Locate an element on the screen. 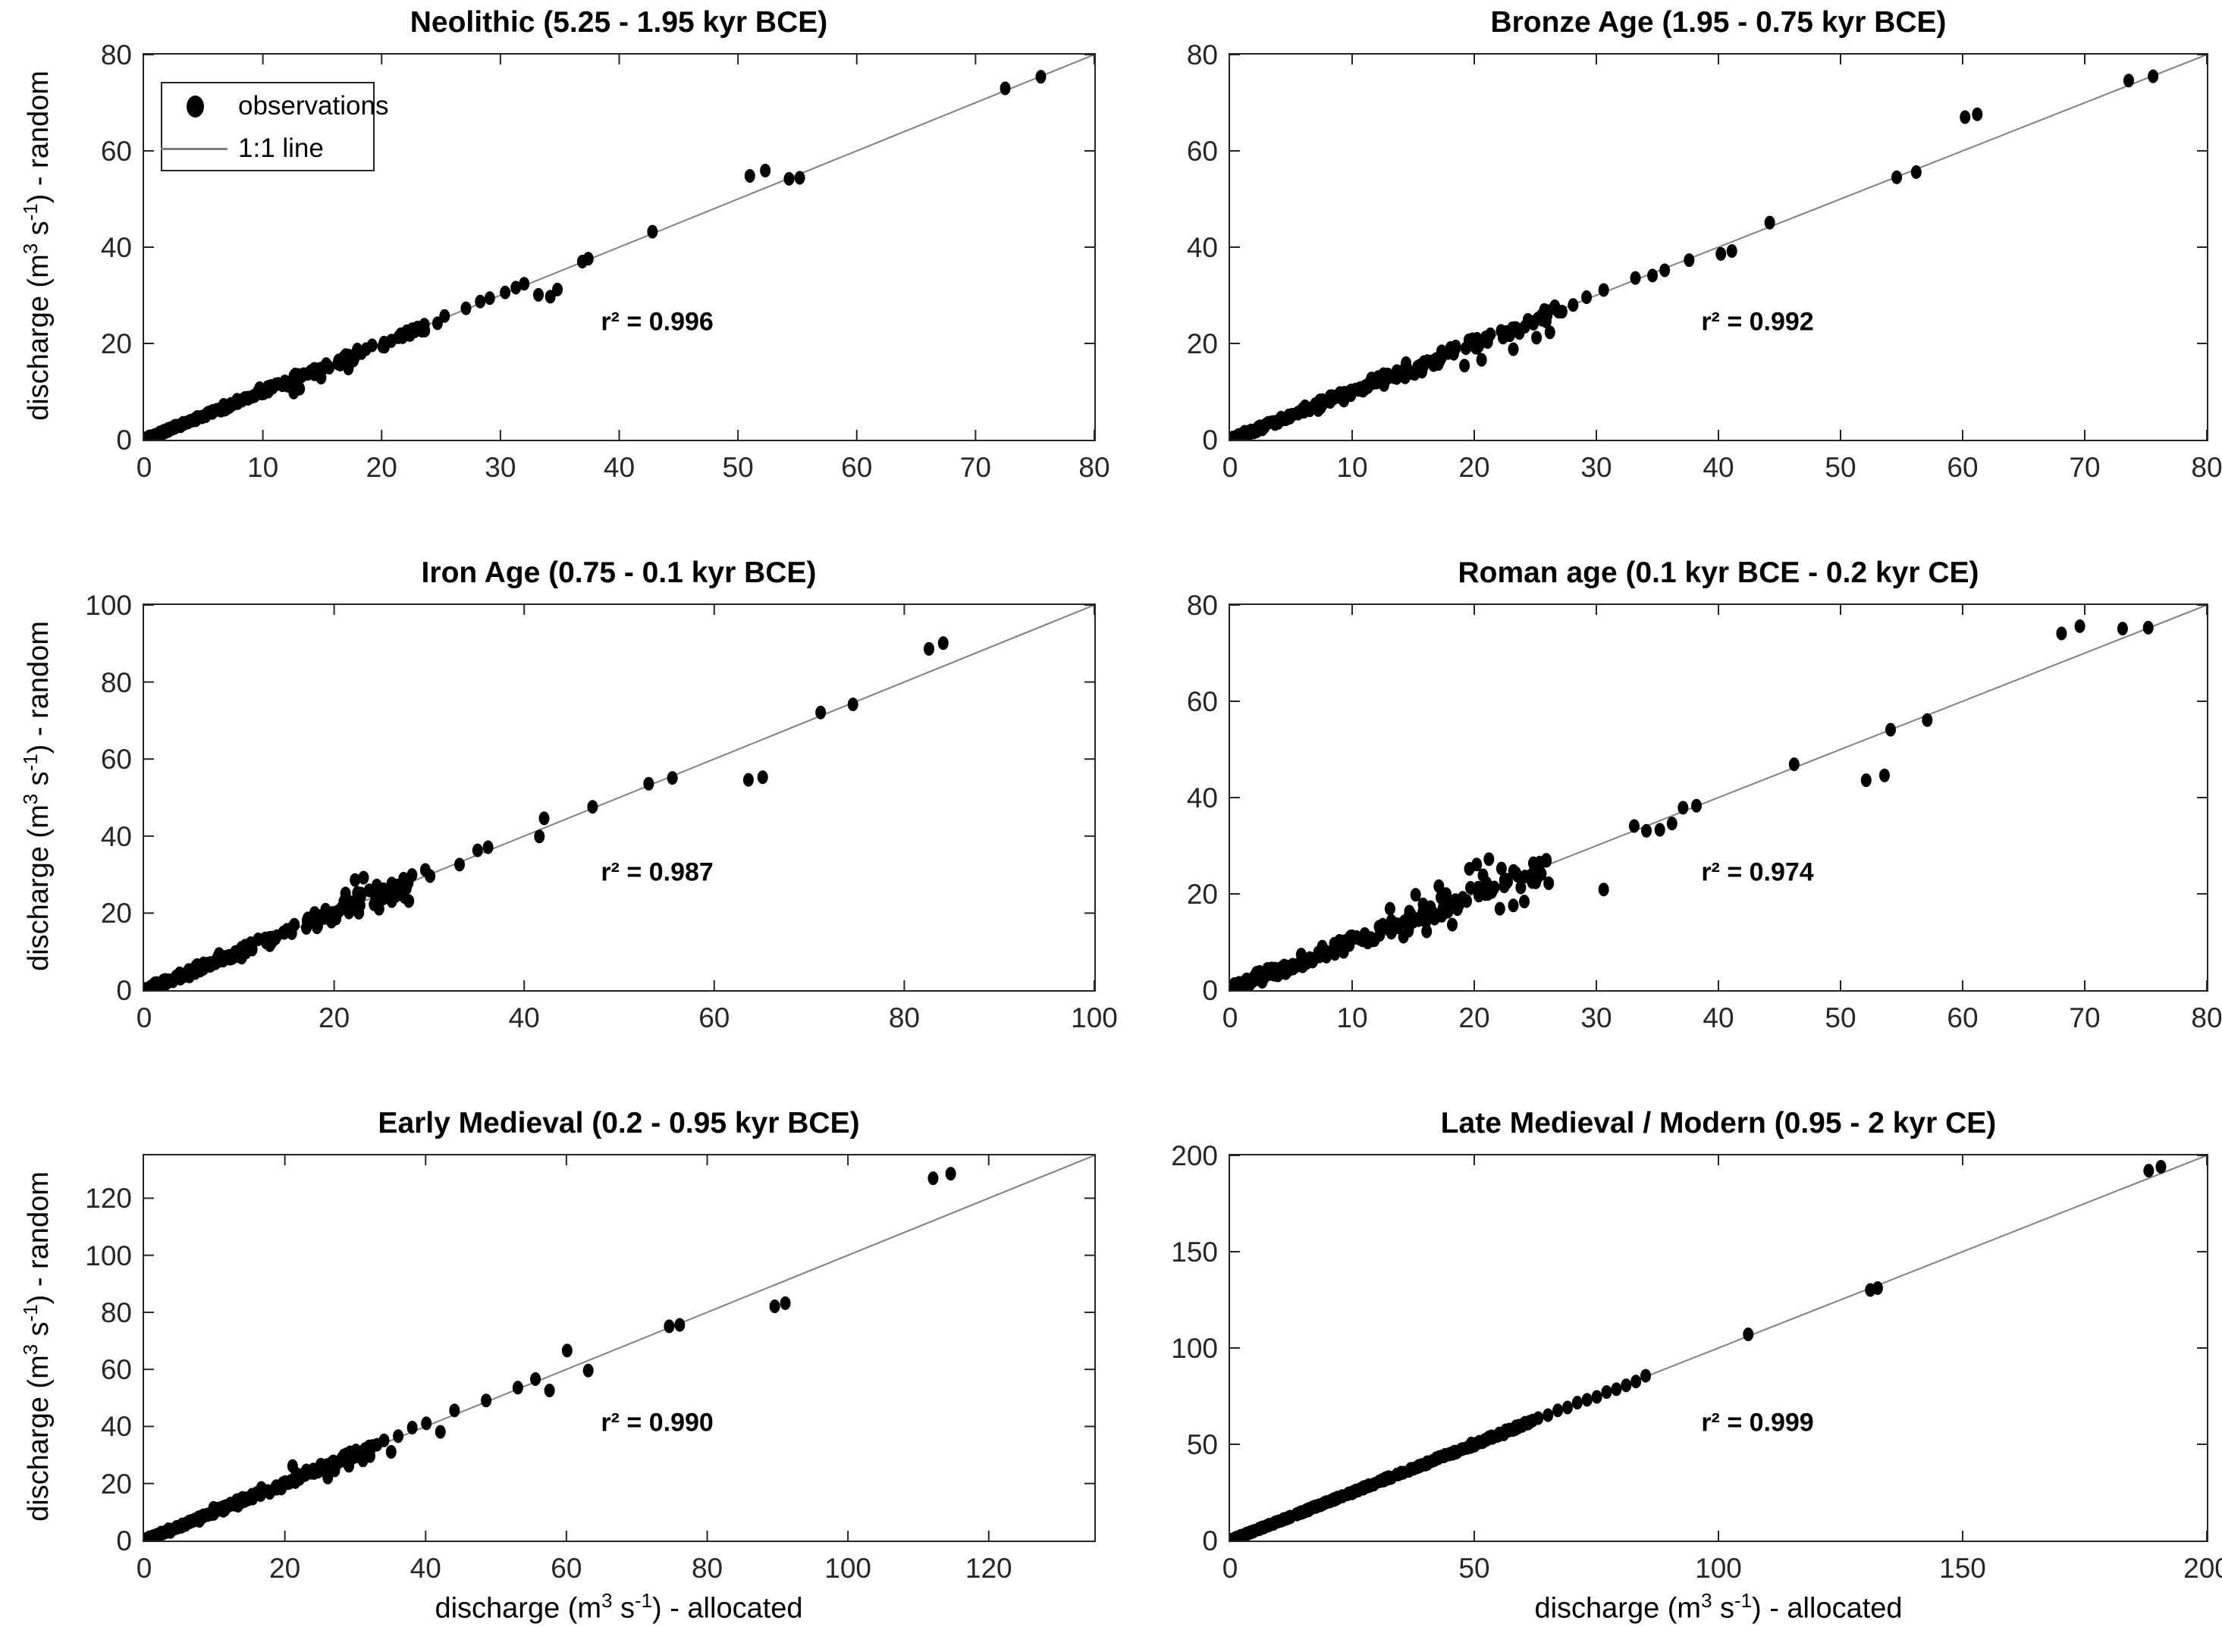 The image size is (2222, 1652). r-squared-annotation: r² = 0.999 is located at coordinates (1757, 1422).